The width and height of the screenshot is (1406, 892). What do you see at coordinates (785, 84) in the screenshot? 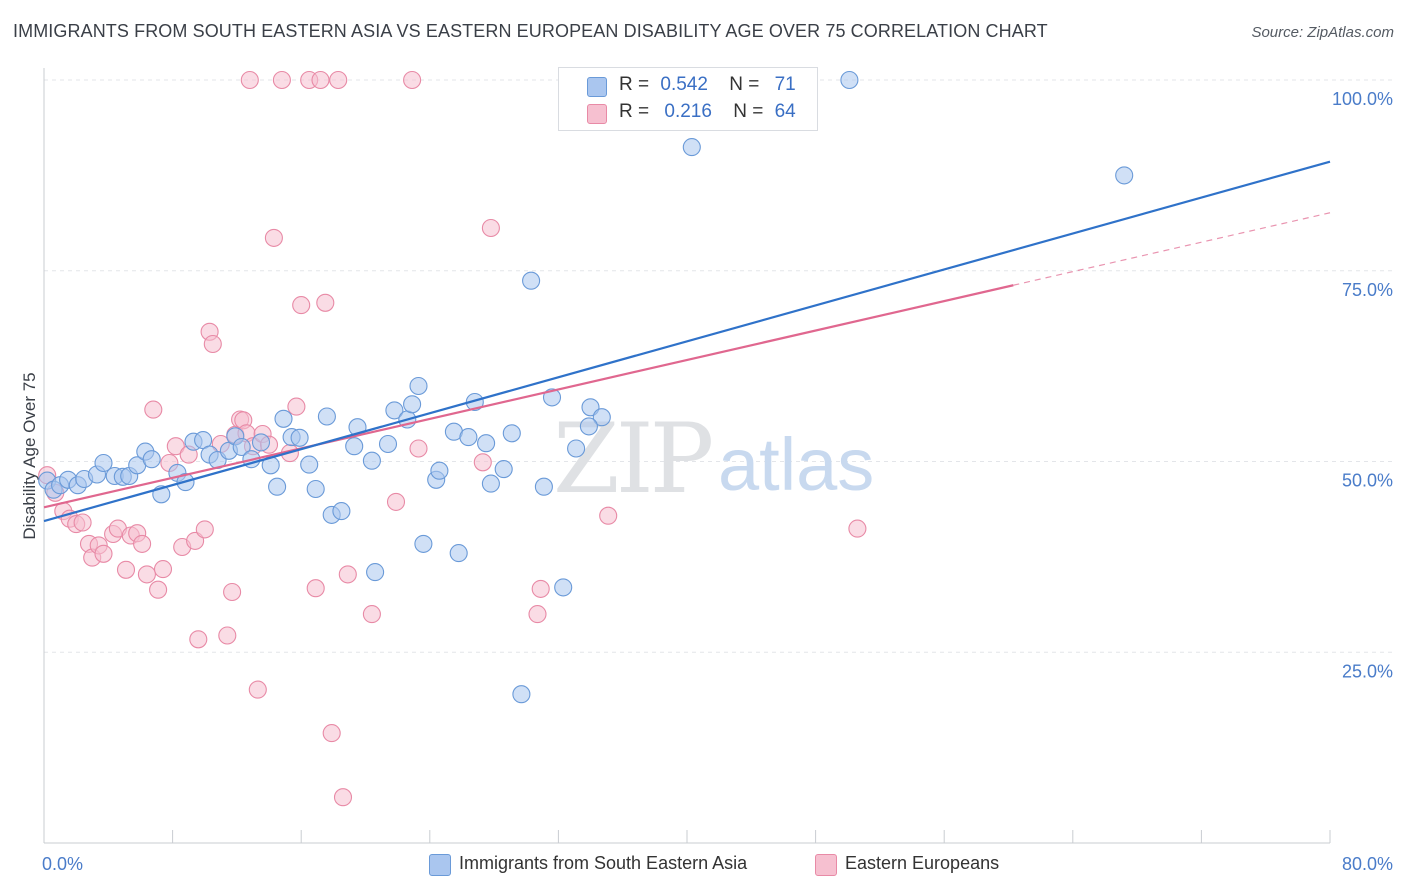
I see `n-value: 71` at bounding box center [785, 84].